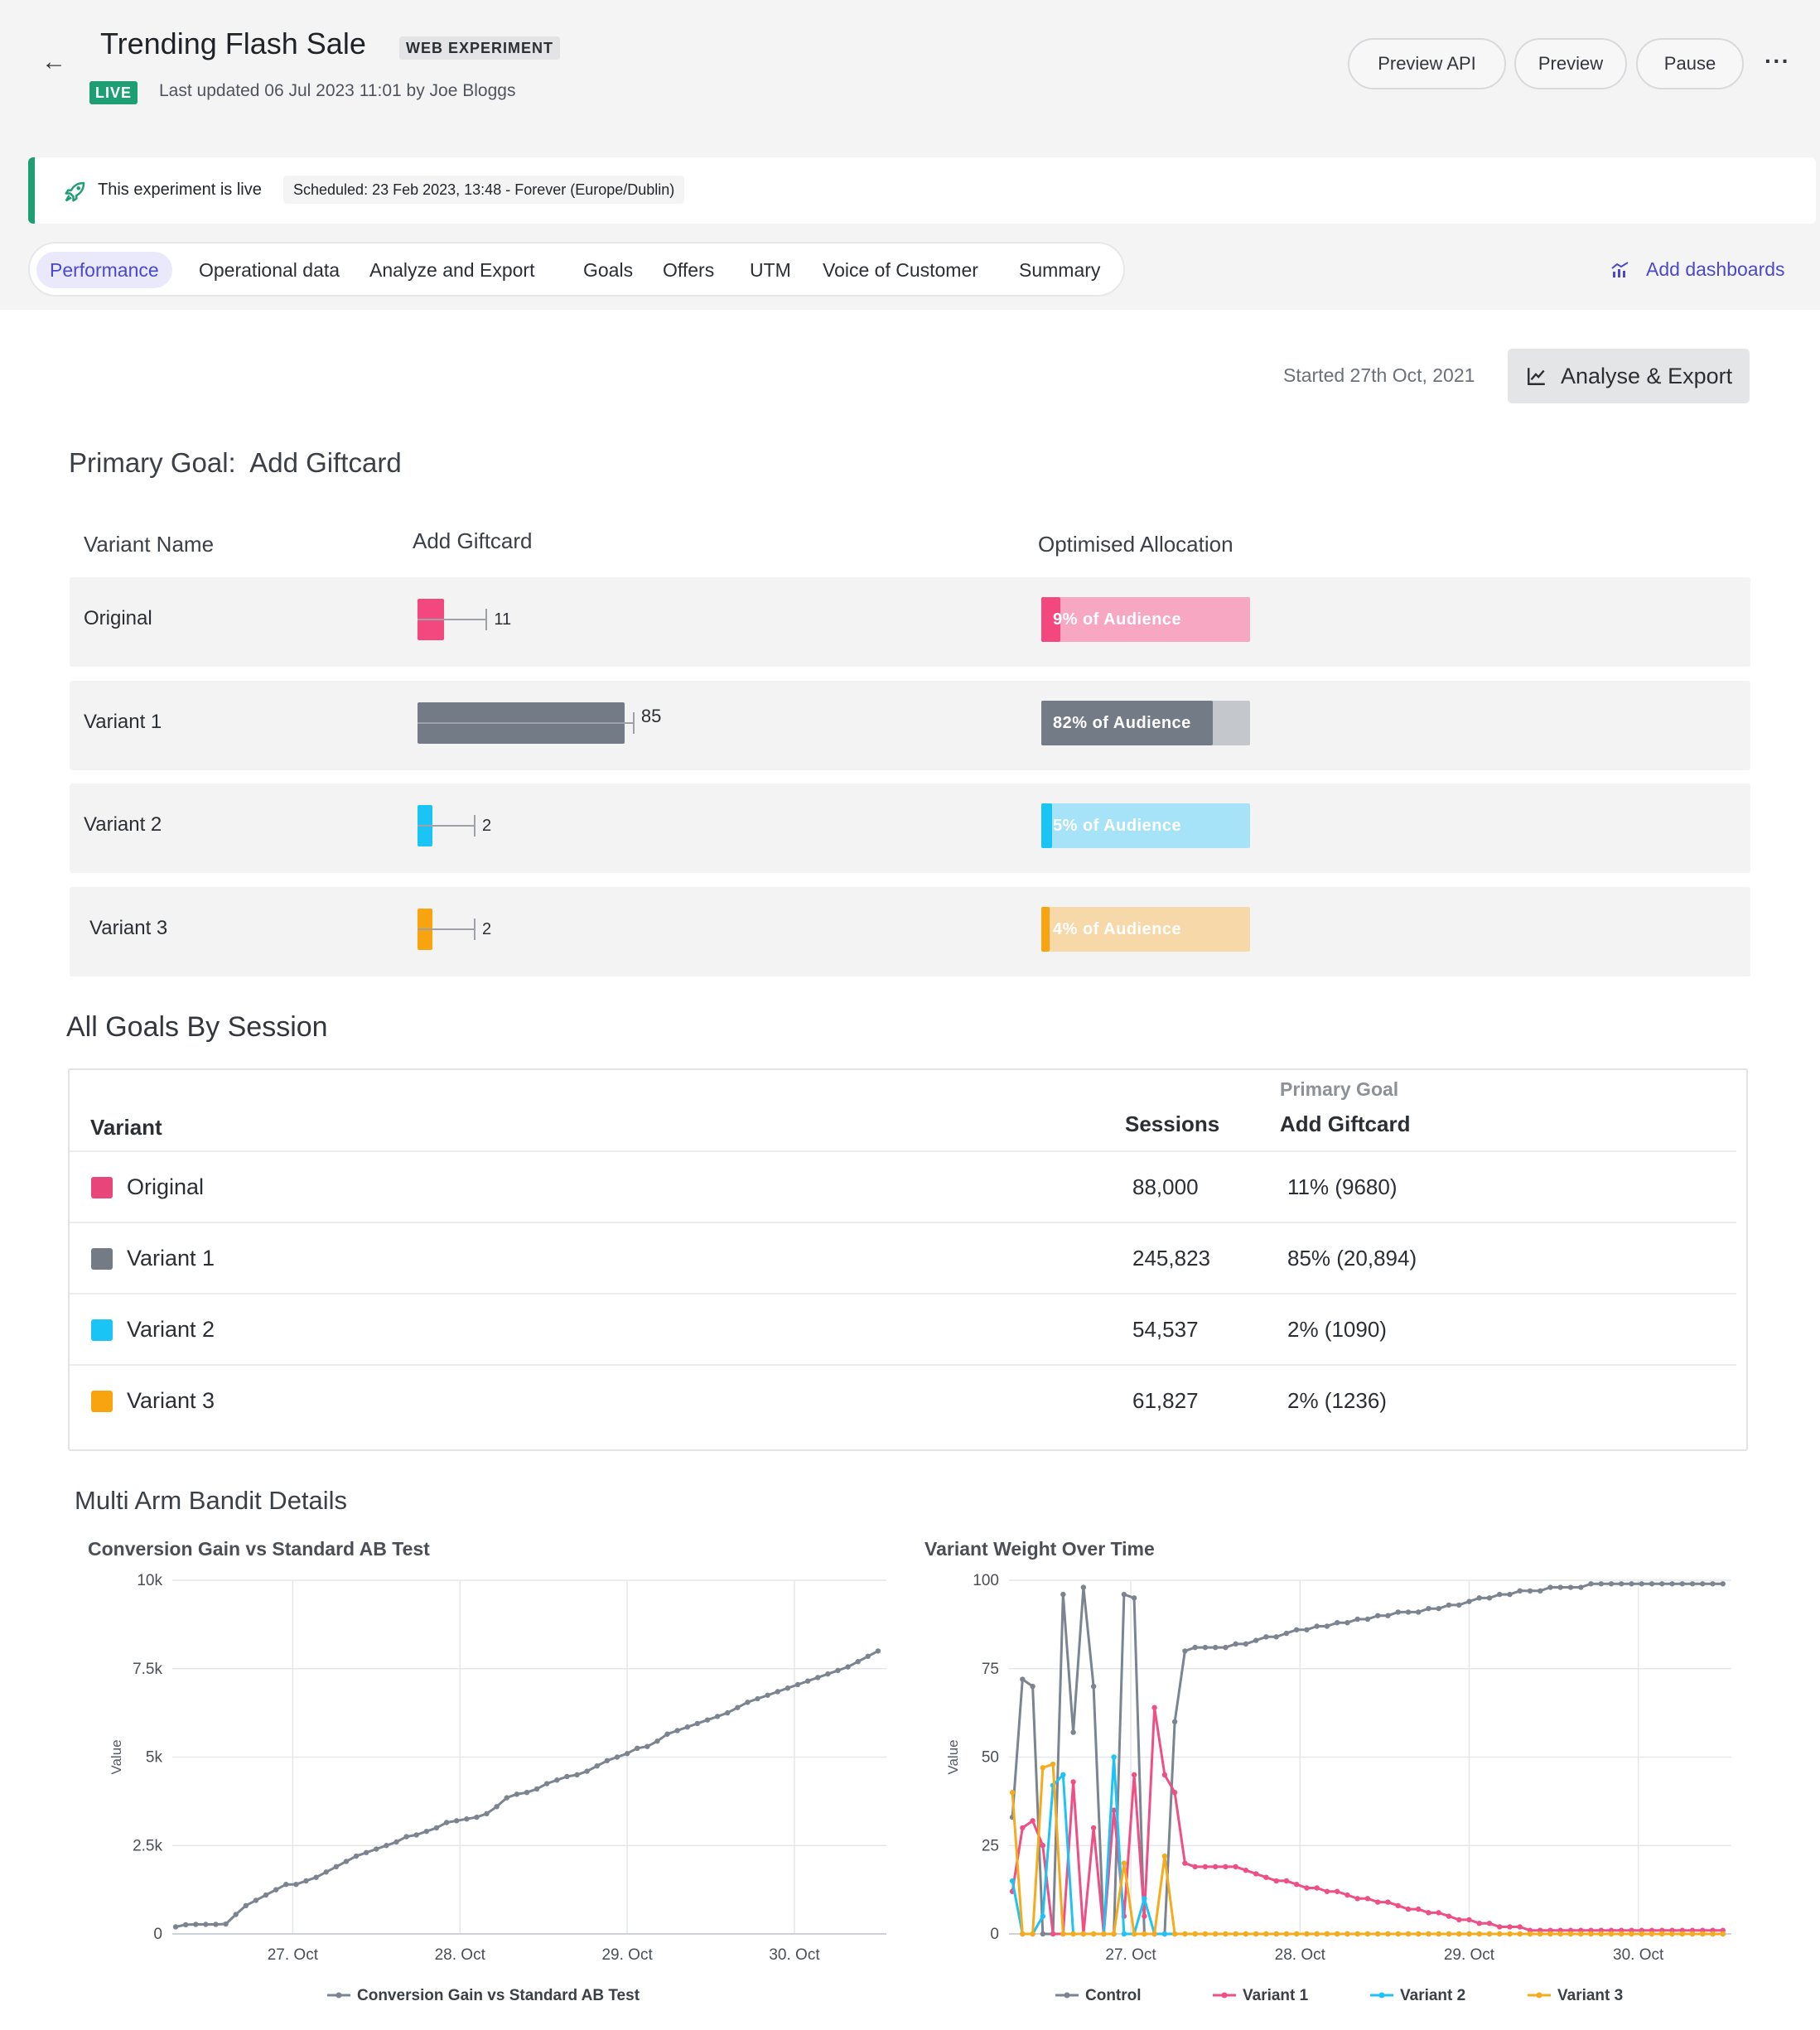  What do you see at coordinates (1620, 269) in the screenshot?
I see `dashboard-chart-icon` at bounding box center [1620, 269].